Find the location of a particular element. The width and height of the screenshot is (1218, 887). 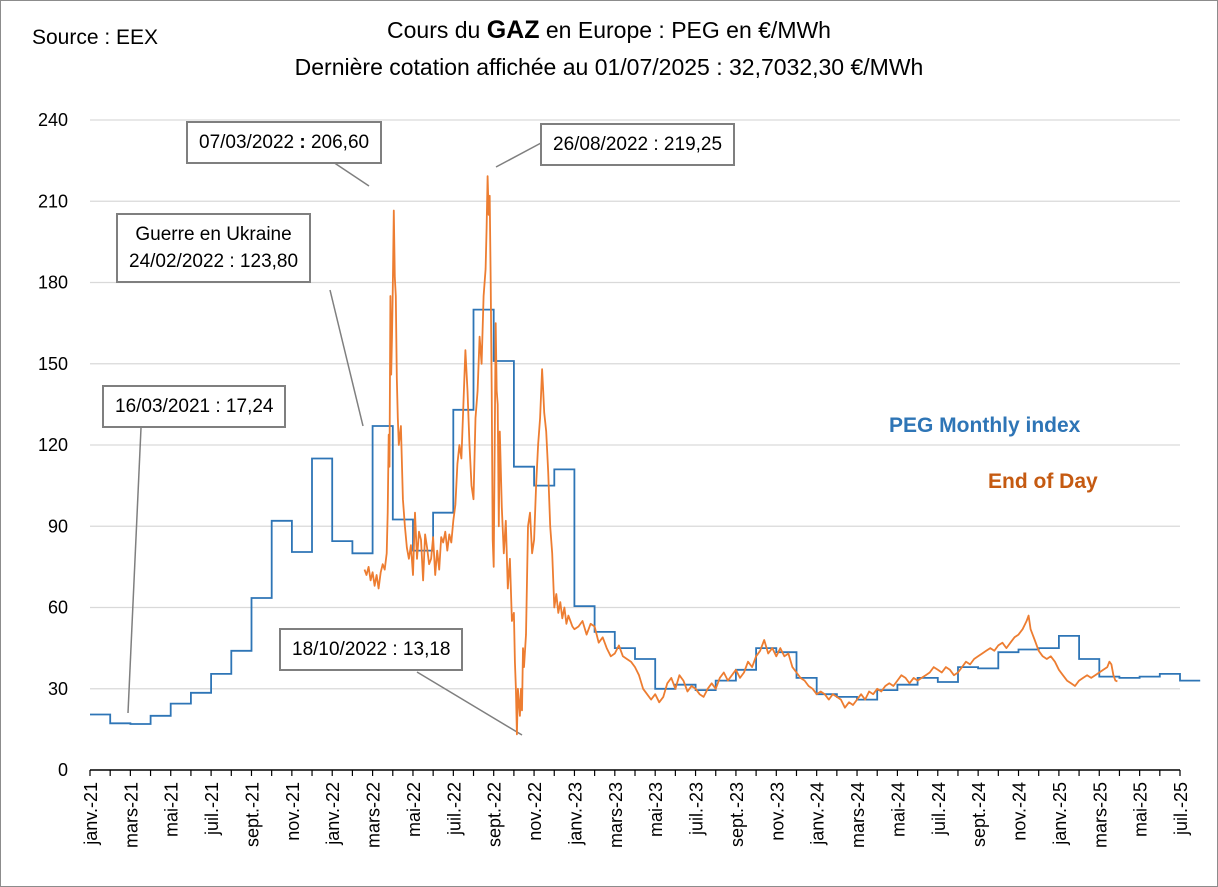

y-axis-labels: 0 30 60 90 120 150 180 210 240 is located at coordinates (53, 445).